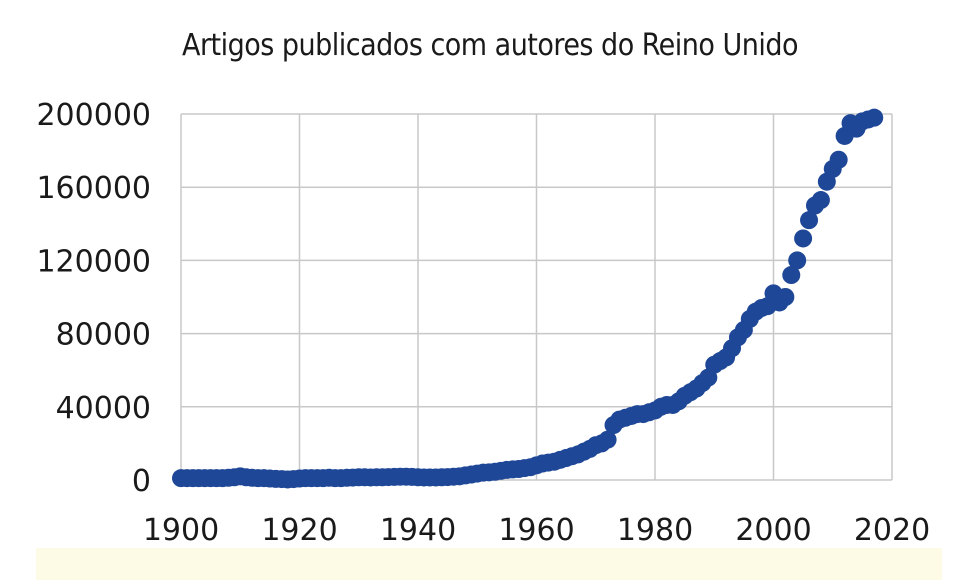  What do you see at coordinates (93, 261) in the screenshot?
I see `y-tick-label: 120000` at bounding box center [93, 261].